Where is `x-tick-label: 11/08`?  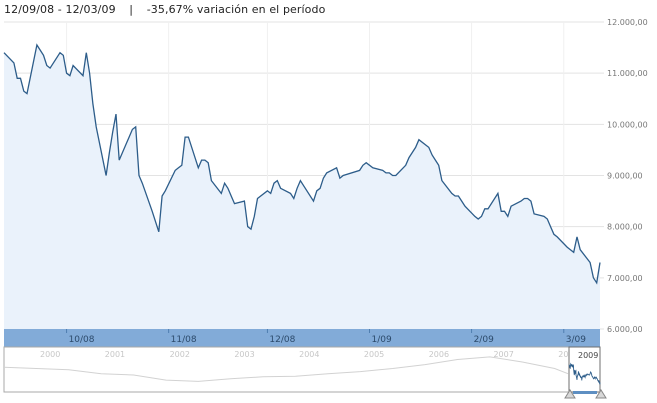 x-tick-label: 11/08 is located at coordinates (184, 340).